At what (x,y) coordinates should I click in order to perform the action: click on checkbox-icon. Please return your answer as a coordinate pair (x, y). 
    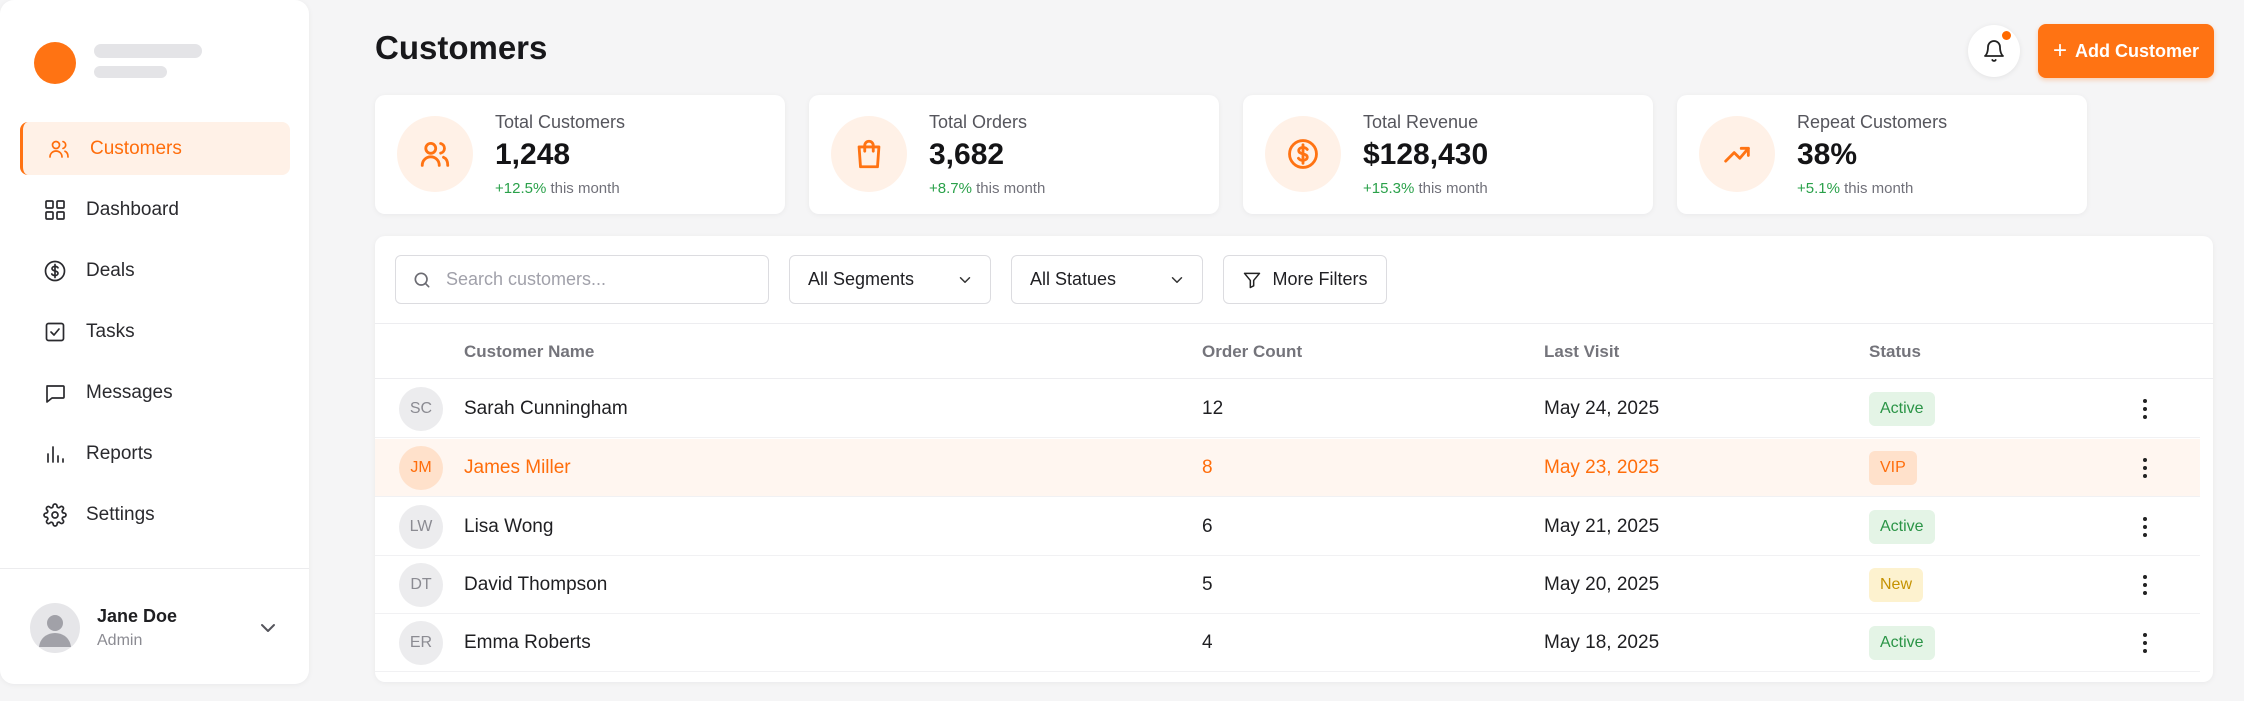
    Looking at the image, I should click on (55, 332).